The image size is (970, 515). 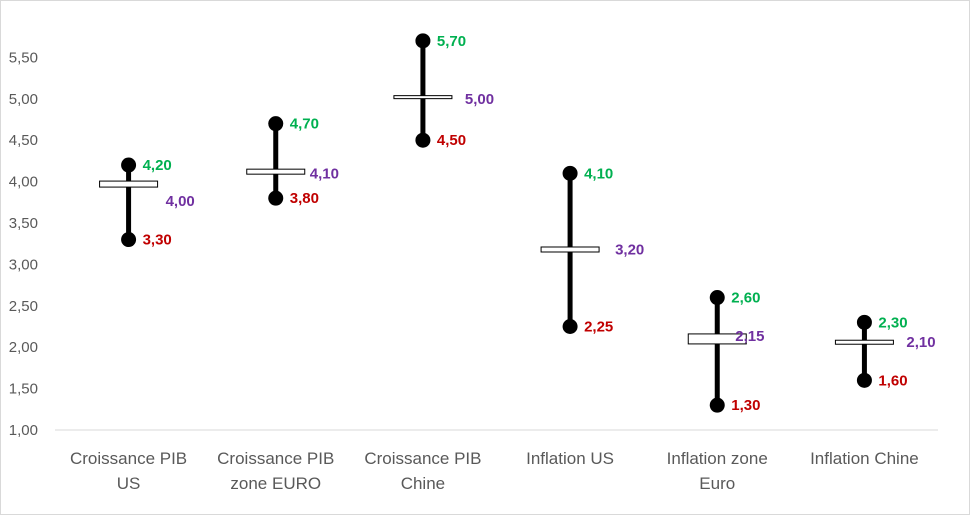 What do you see at coordinates (23, 57) in the screenshot?
I see `y-tick-label: 5,50` at bounding box center [23, 57].